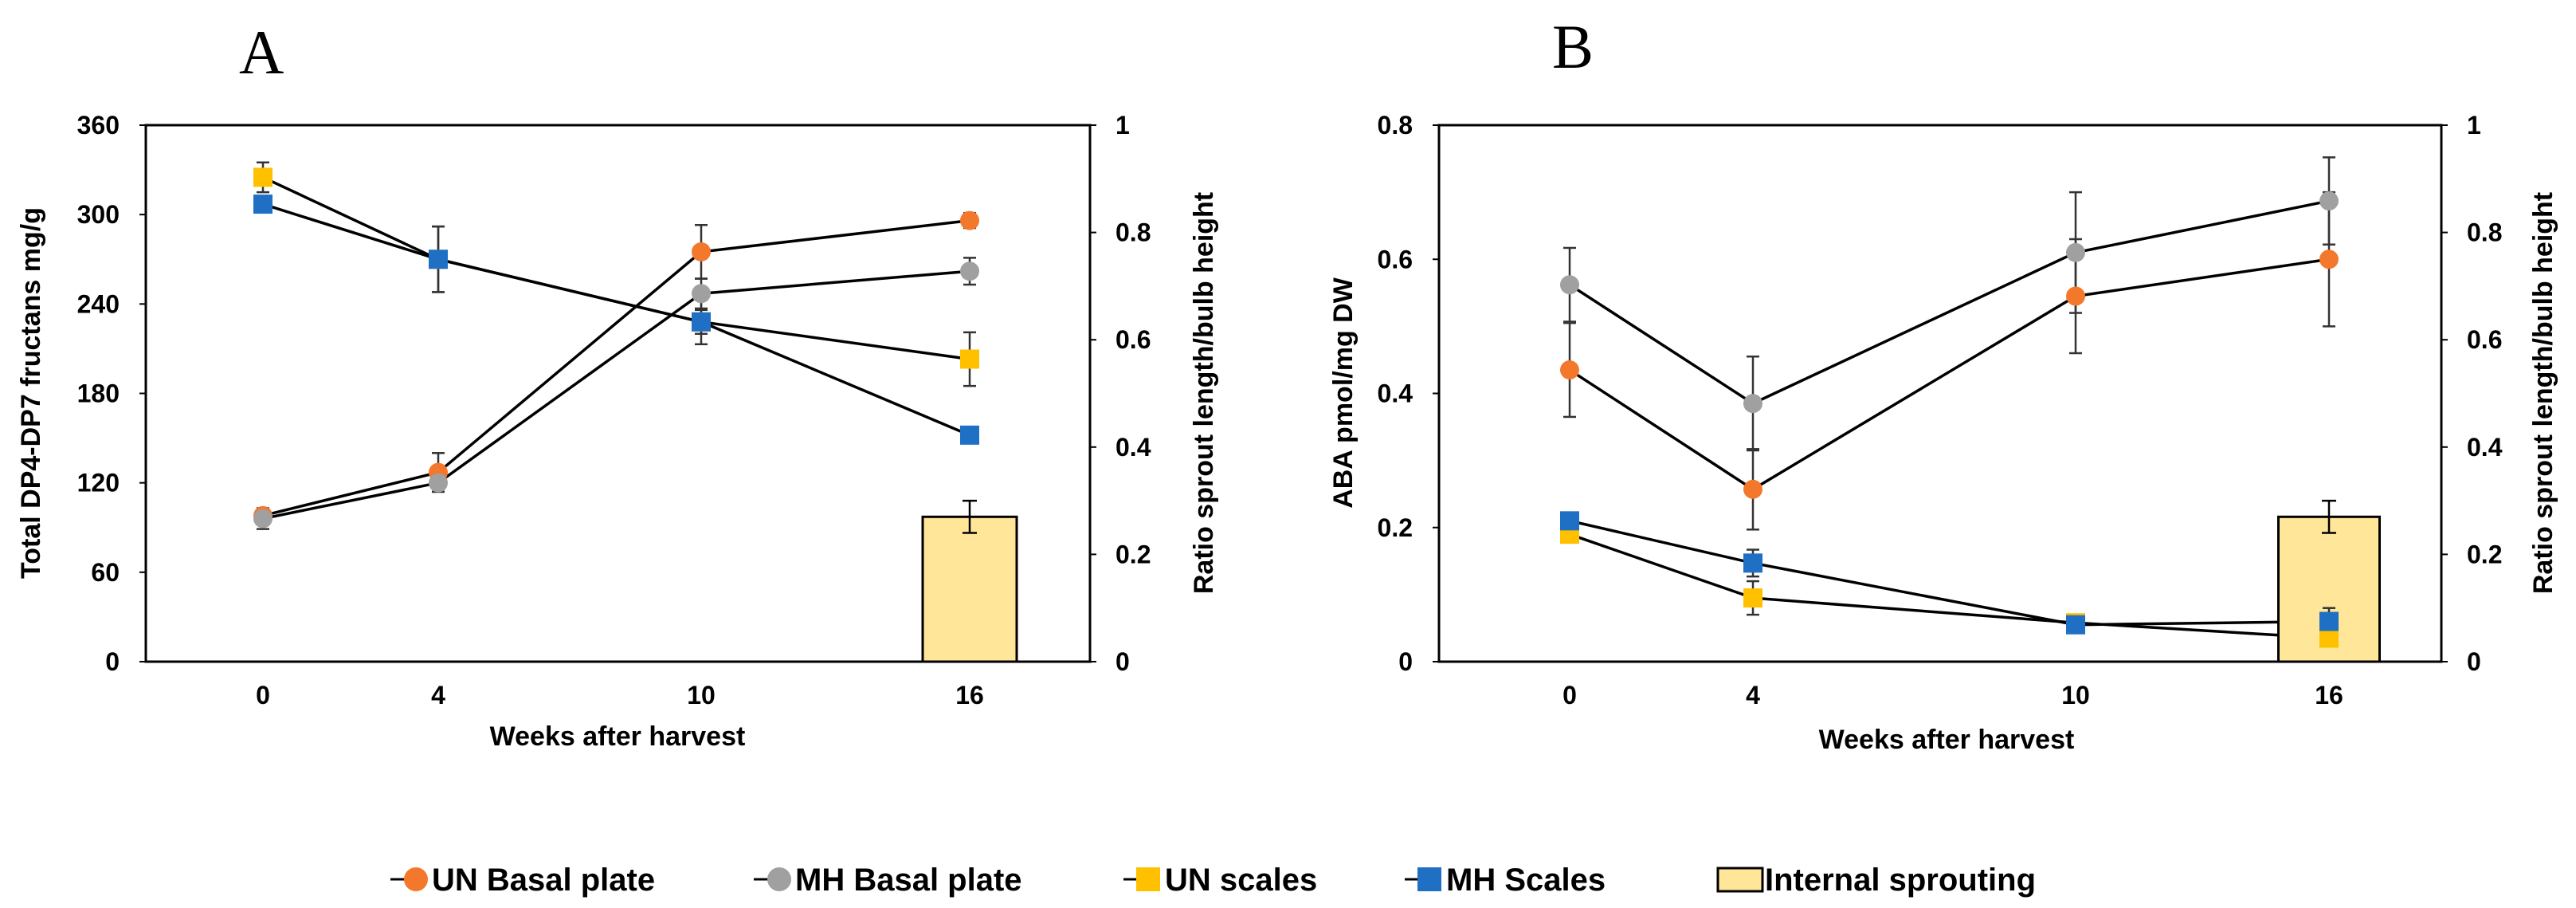 This screenshot has height=908, width=2576. I want to click on y-axis-title-b: ABA pmol/mg DW, so click(1344, 393).